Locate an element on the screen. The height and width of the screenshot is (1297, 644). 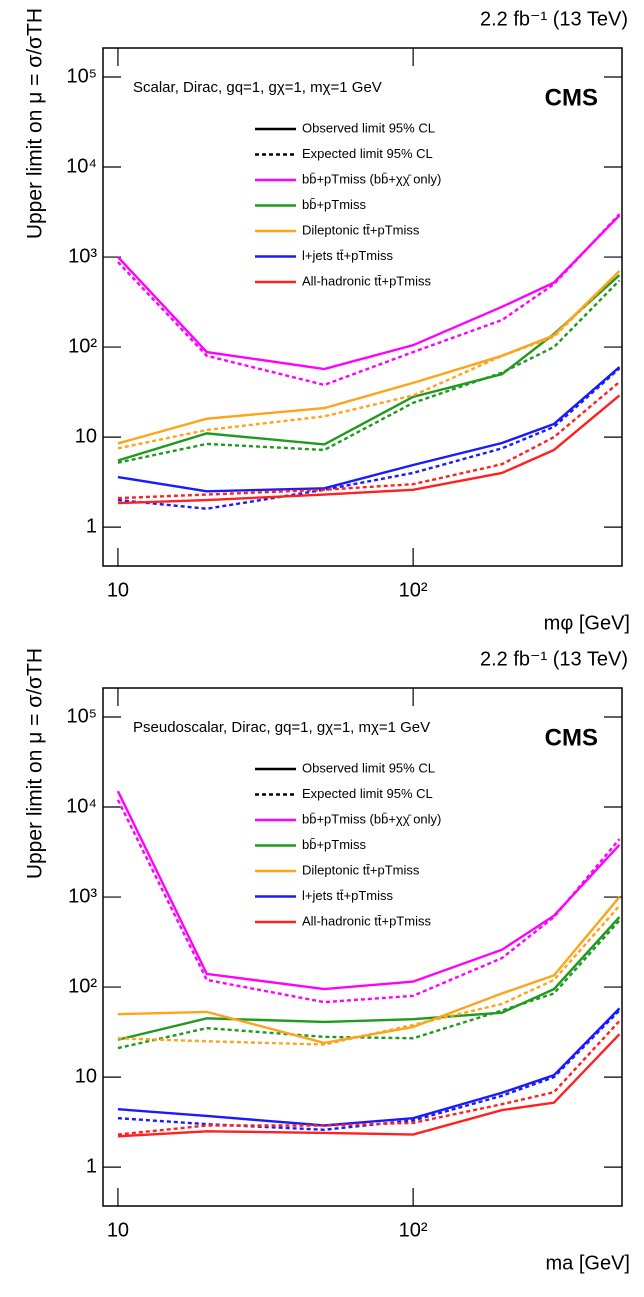
x-axis-label: ma [GeV] is located at coordinates (588, 1263).